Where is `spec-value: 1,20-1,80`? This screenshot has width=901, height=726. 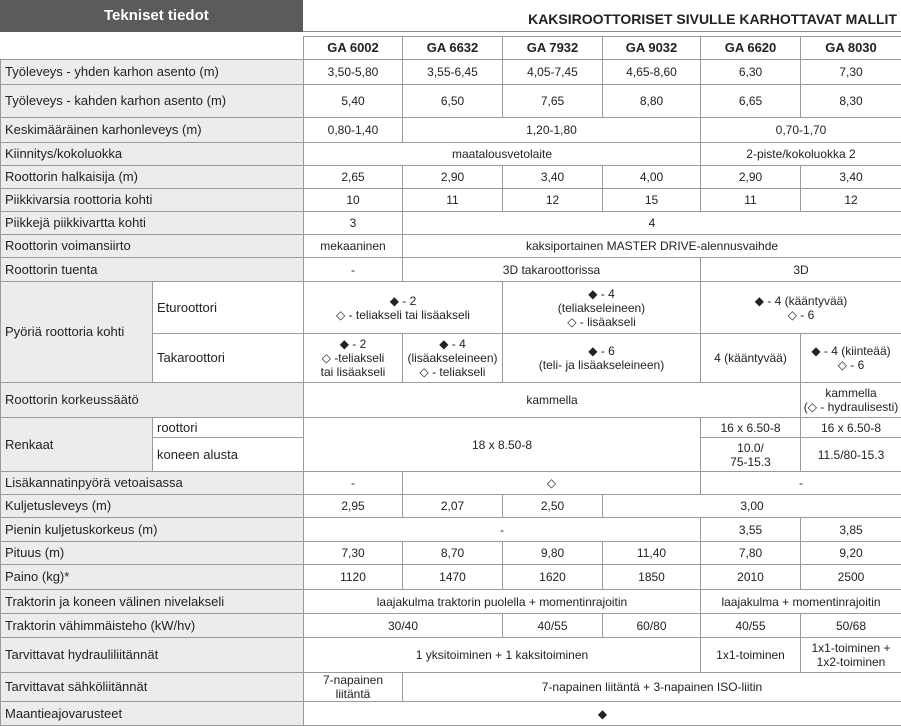
spec-value: 1,20-1,80 is located at coordinates (552, 130).